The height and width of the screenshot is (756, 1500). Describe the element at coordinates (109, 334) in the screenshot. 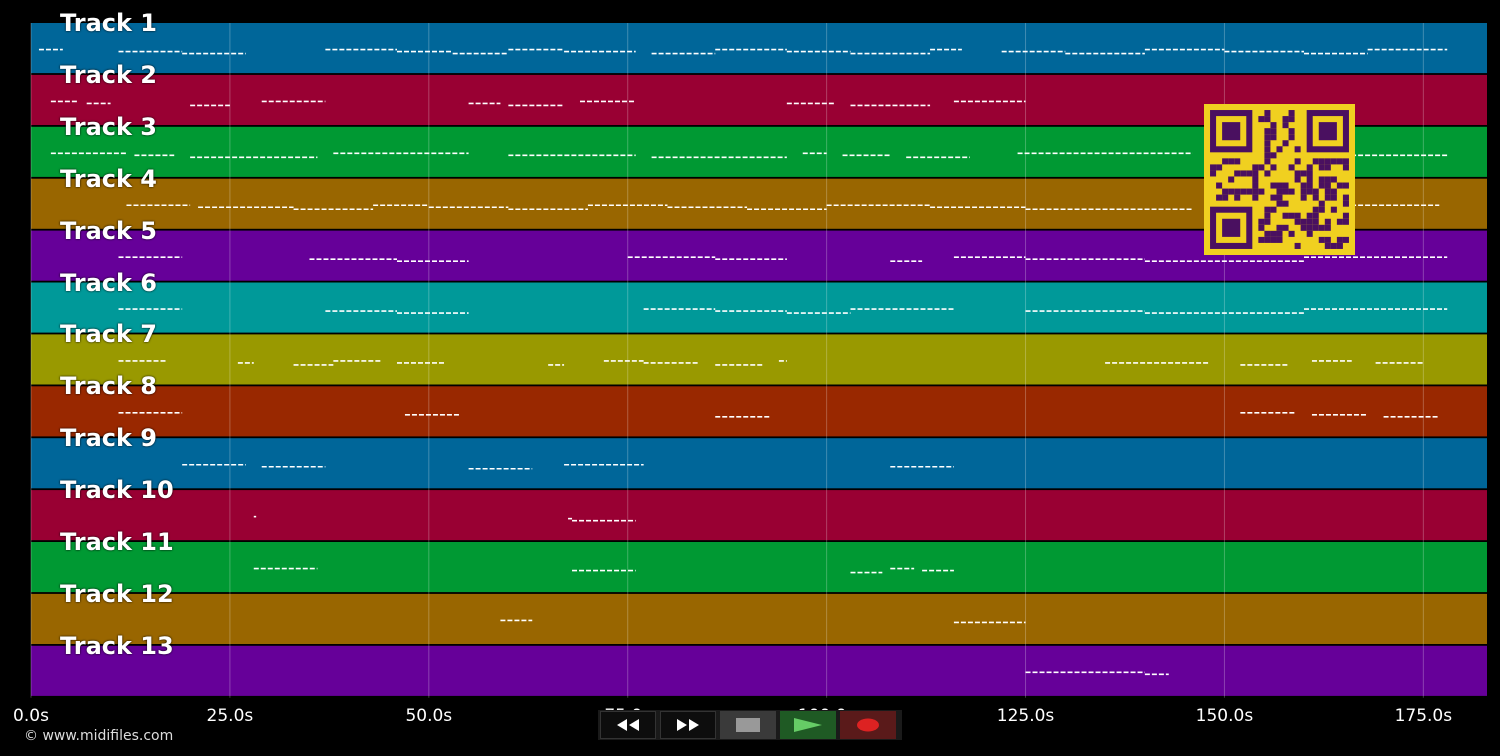

I see `track-label: Track 7` at that location.